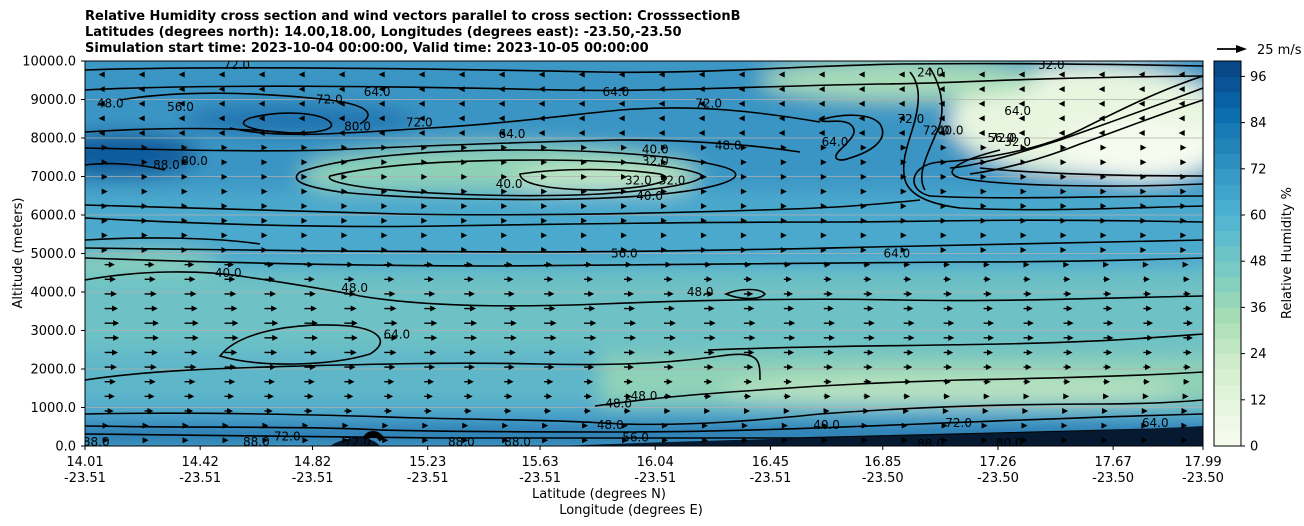 The width and height of the screenshot is (1304, 526). What do you see at coordinates (883, 478) in the screenshot?
I see `x-tick-label-lon: -23.50` at bounding box center [883, 478].